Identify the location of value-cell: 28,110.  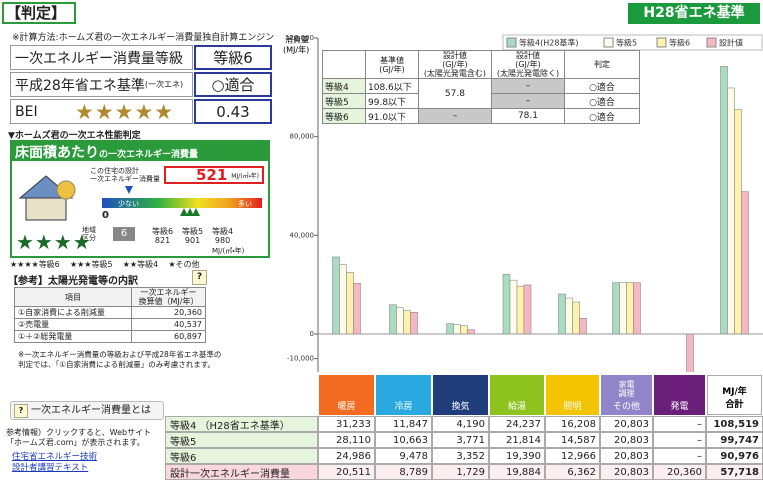
(346, 440).